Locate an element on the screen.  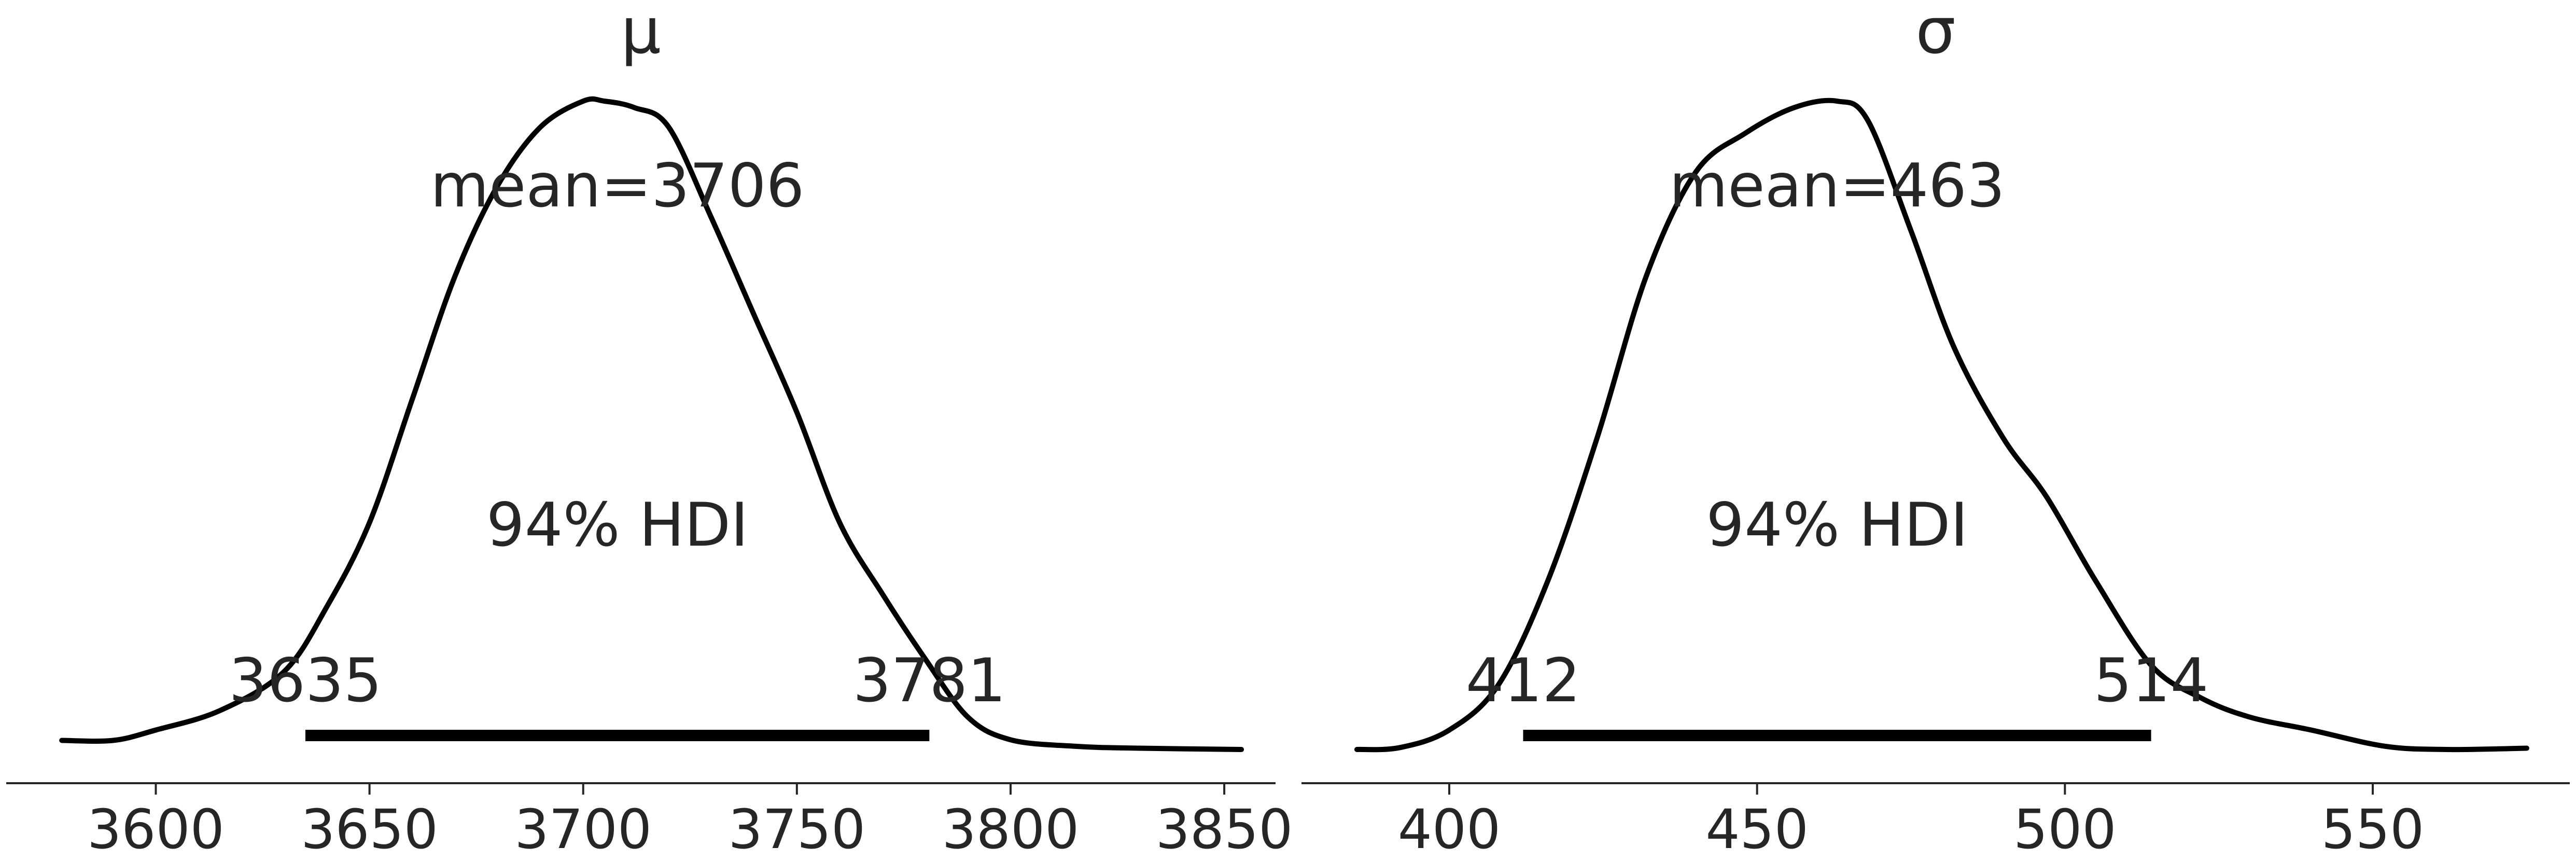
panel-title: σ is located at coordinates (1935, 34).